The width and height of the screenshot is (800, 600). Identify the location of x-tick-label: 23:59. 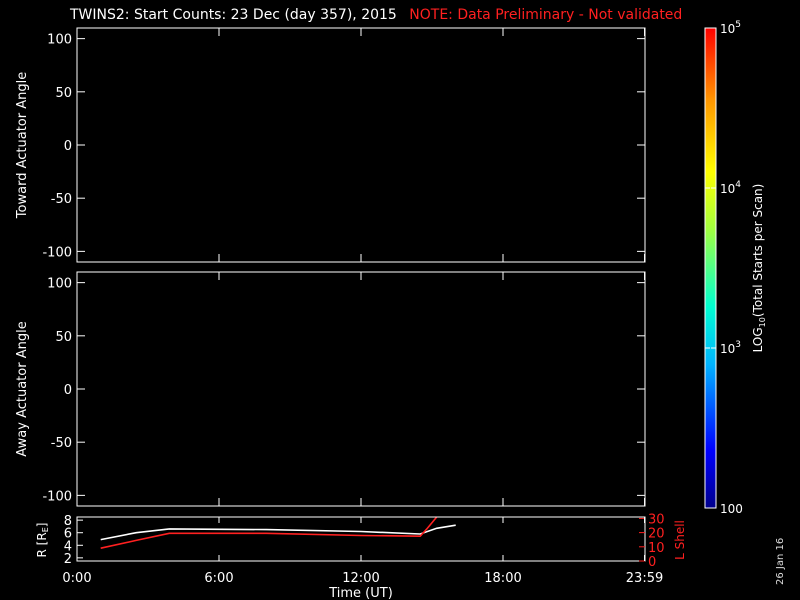
(644, 578).